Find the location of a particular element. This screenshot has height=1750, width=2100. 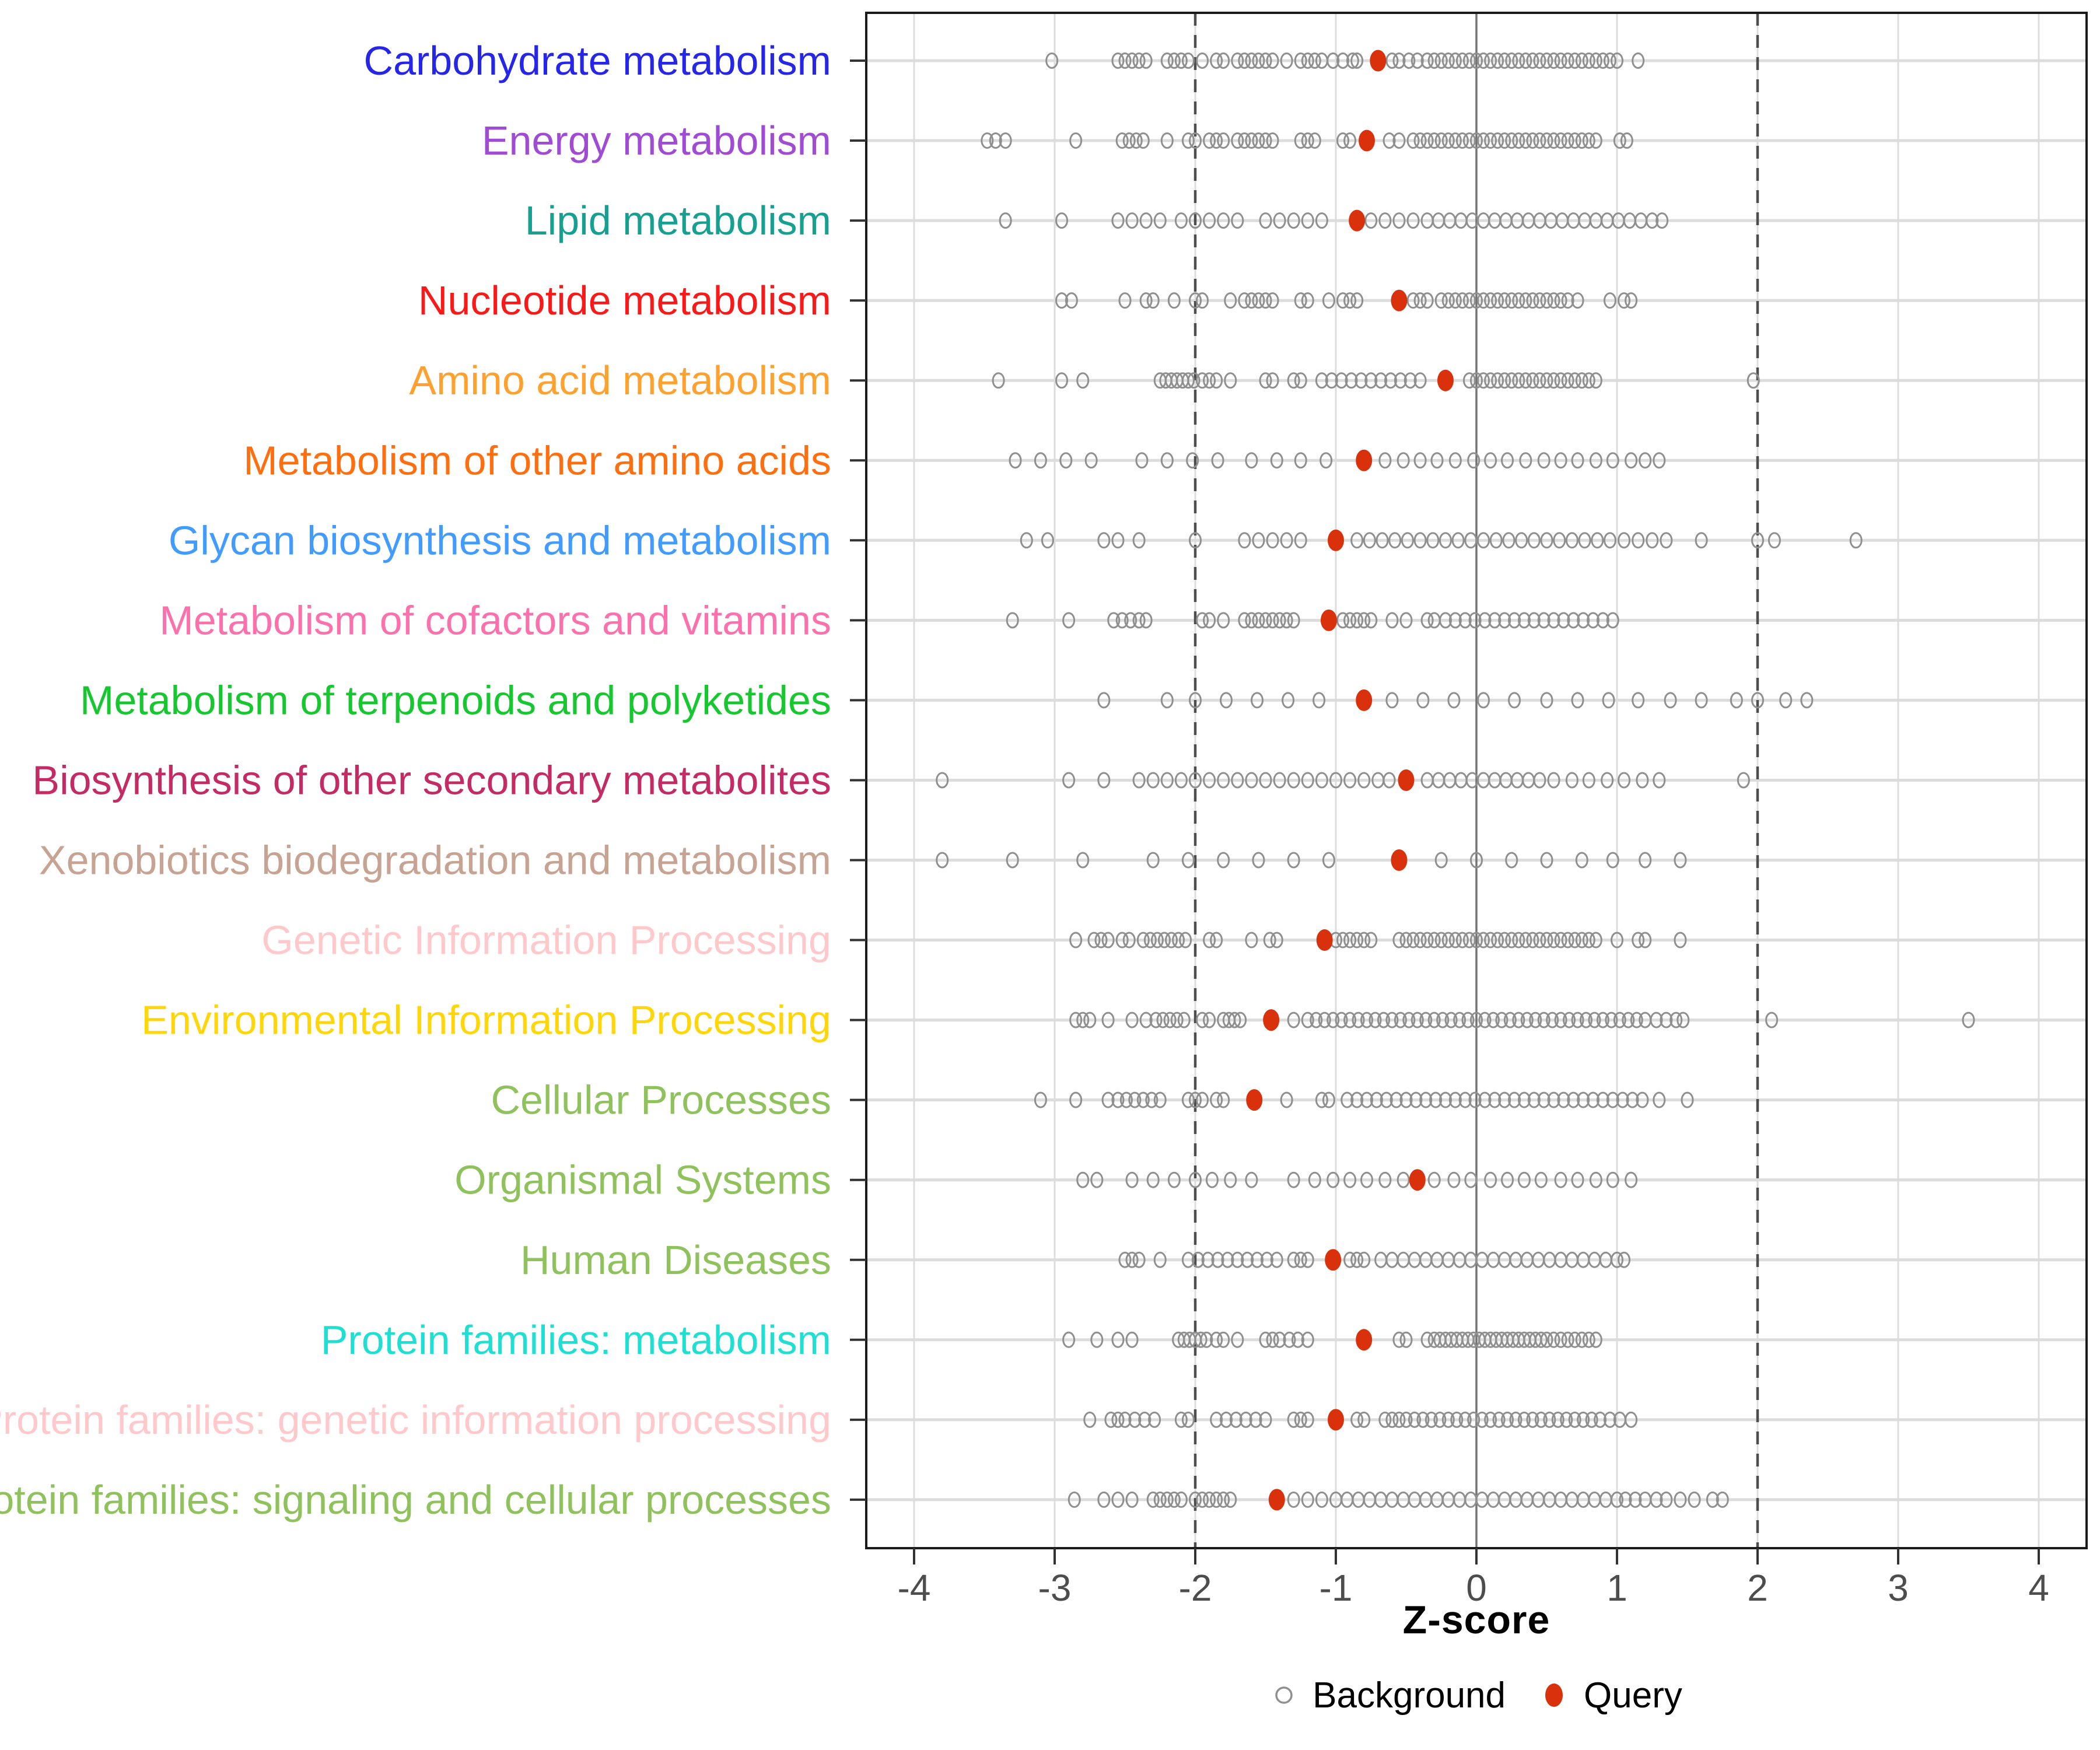

x-axis-tick-label: -1 is located at coordinates (1336, 1588).